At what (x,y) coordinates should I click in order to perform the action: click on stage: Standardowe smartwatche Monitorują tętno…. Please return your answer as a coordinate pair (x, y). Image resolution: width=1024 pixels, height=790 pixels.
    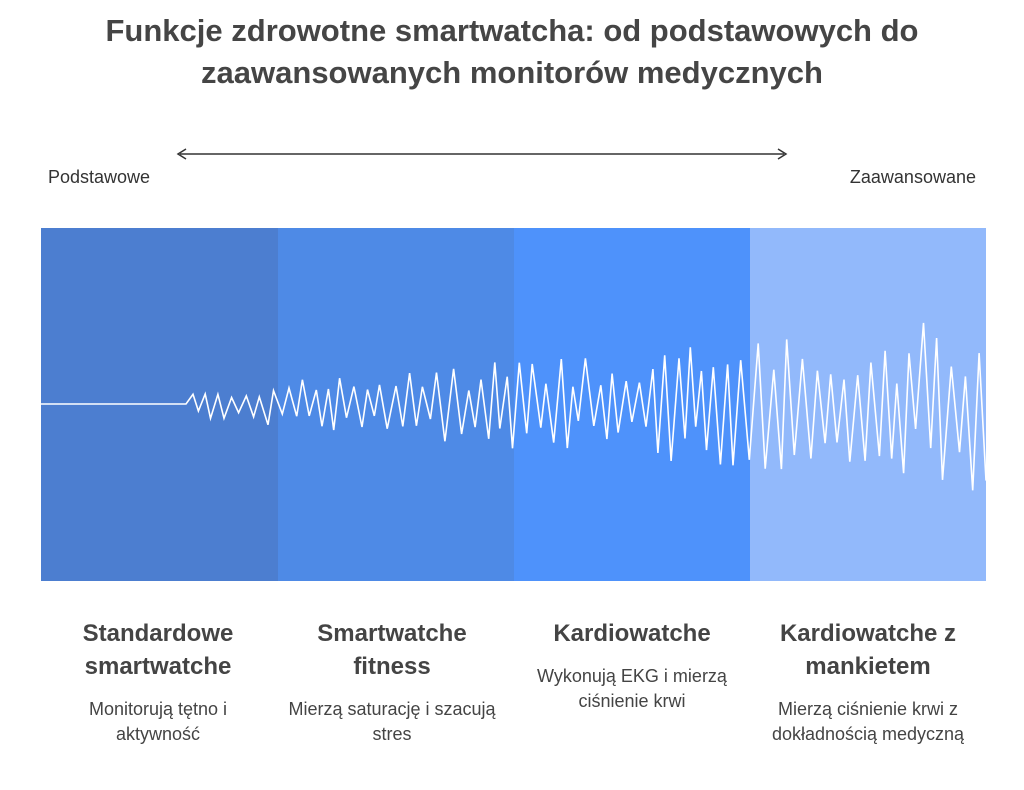
    Looking at the image, I should click on (158, 682).